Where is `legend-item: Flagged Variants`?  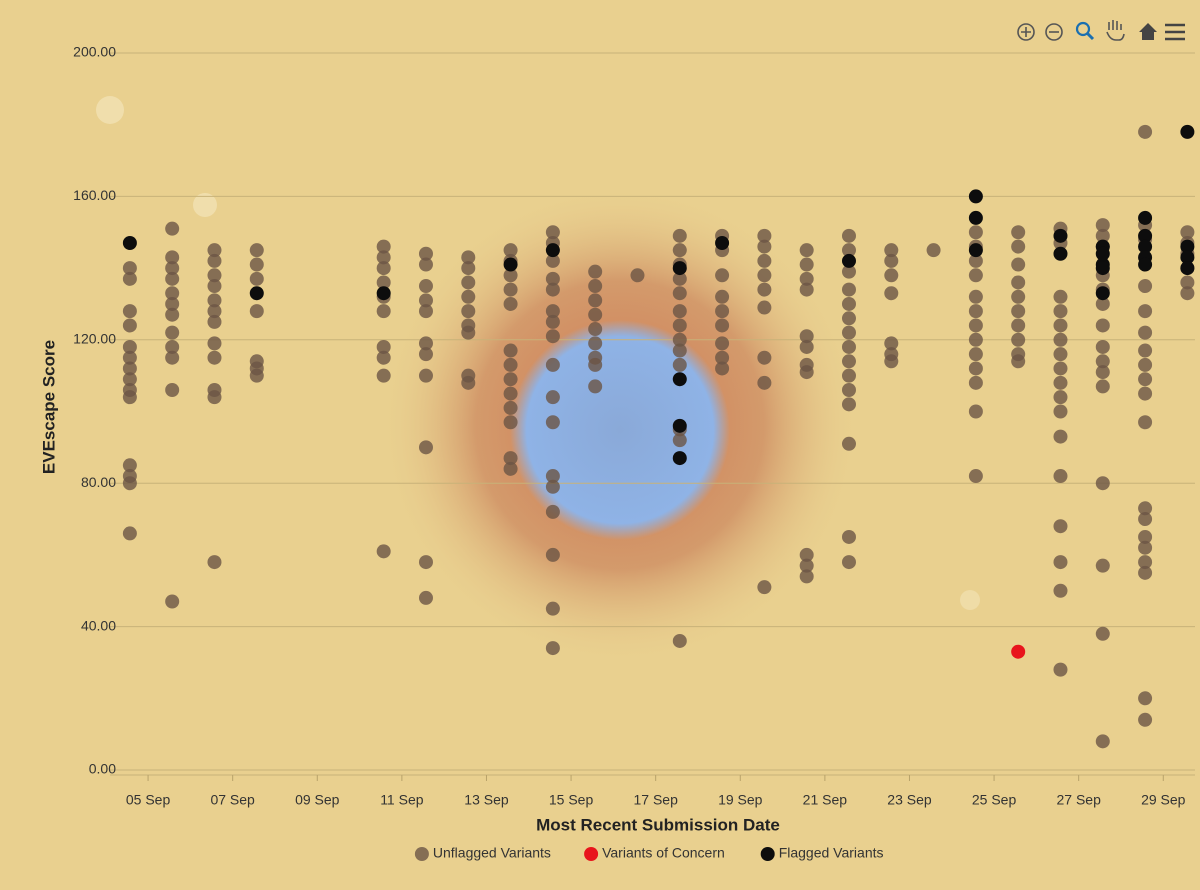 legend-item: Flagged Variants is located at coordinates (822, 853).